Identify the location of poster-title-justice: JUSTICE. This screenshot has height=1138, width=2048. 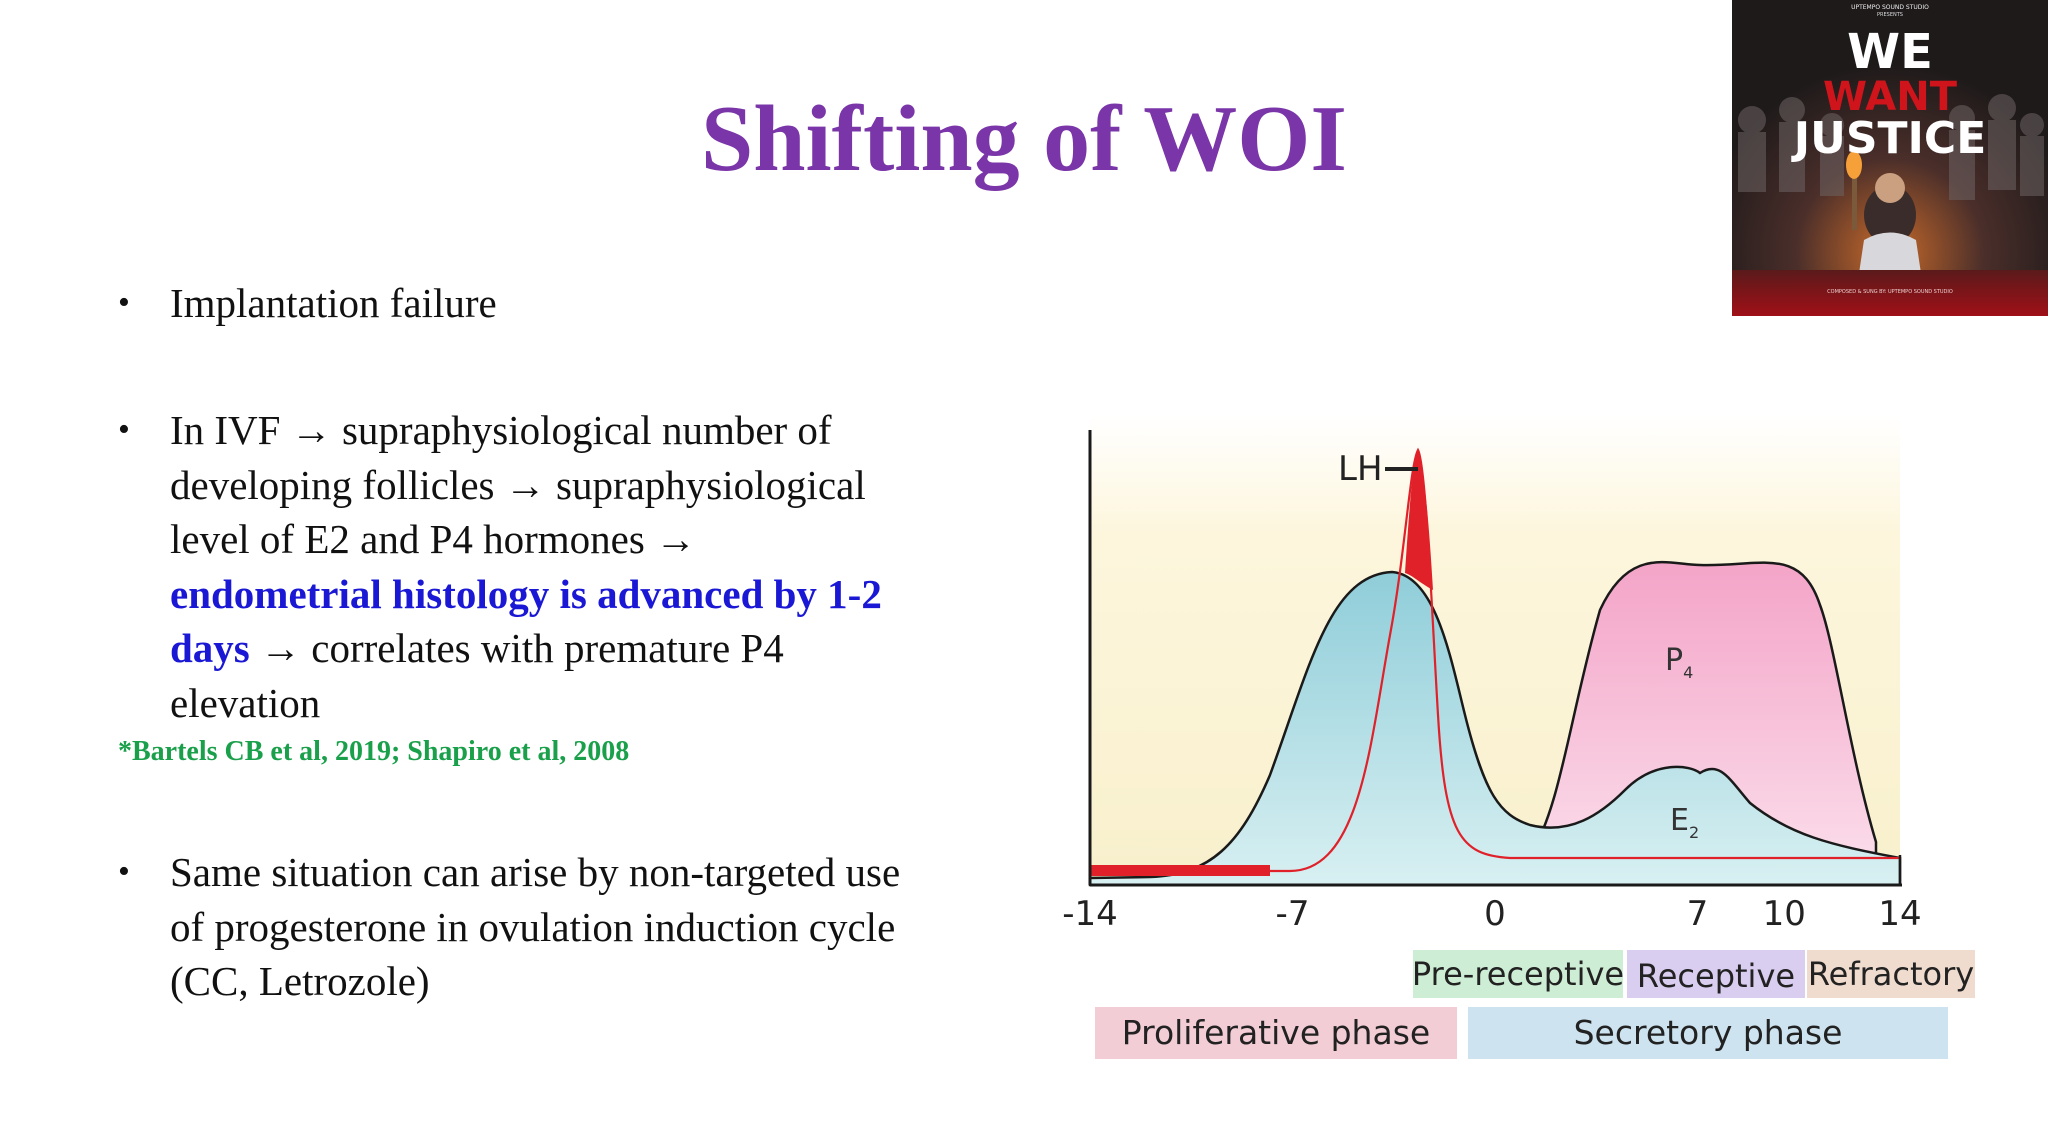
(1889, 138).